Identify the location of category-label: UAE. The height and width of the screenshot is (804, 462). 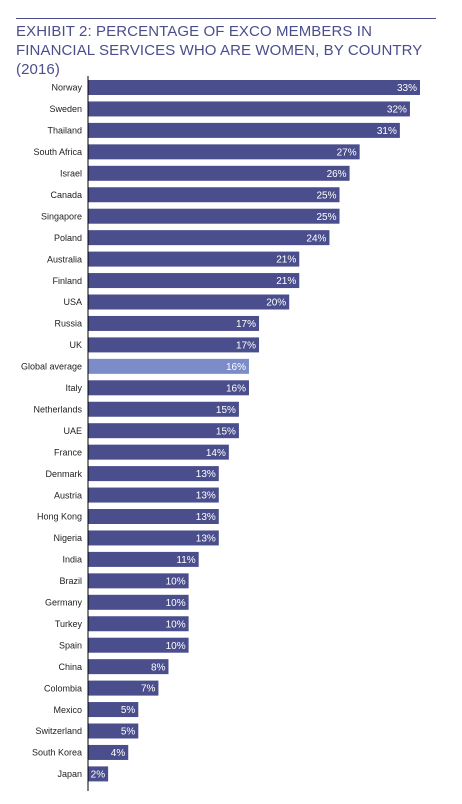
(72, 431).